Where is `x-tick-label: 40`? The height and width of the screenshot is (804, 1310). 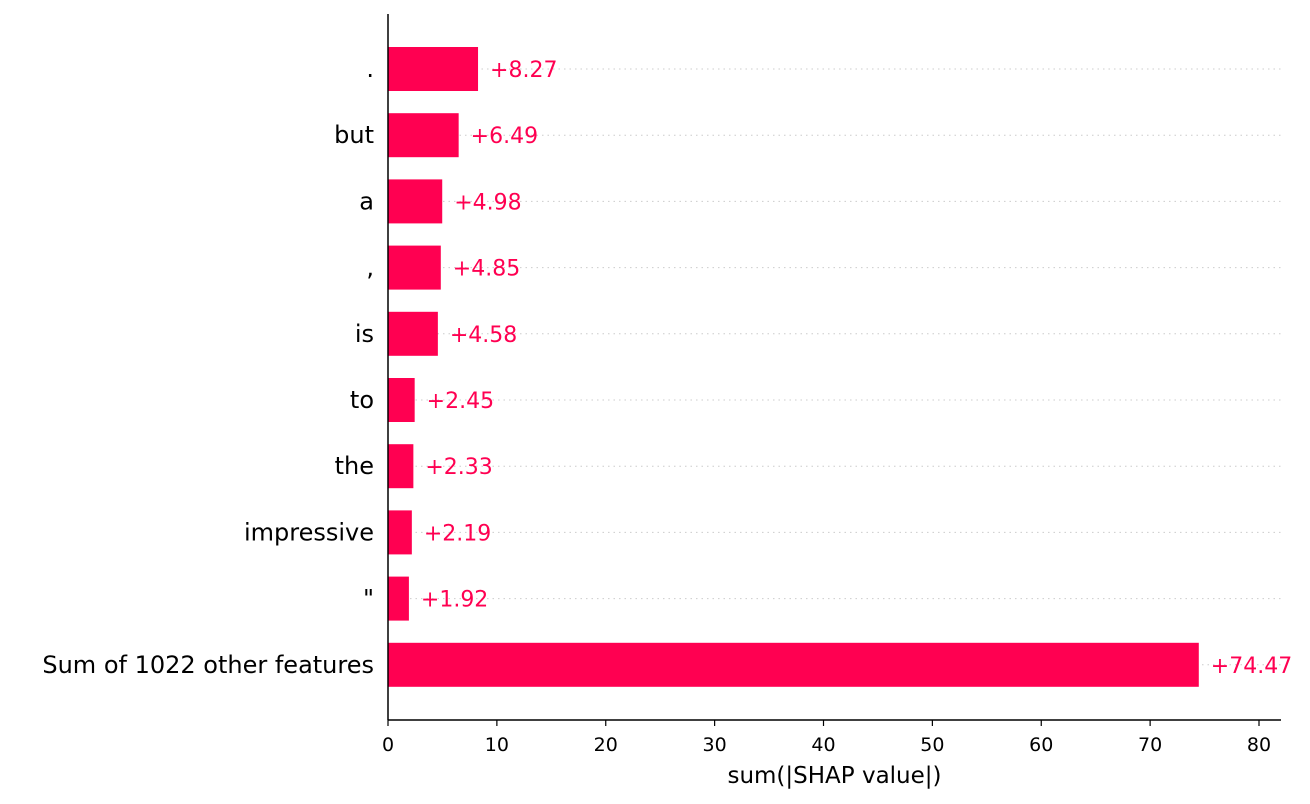 x-tick-label: 40 is located at coordinates (823, 745).